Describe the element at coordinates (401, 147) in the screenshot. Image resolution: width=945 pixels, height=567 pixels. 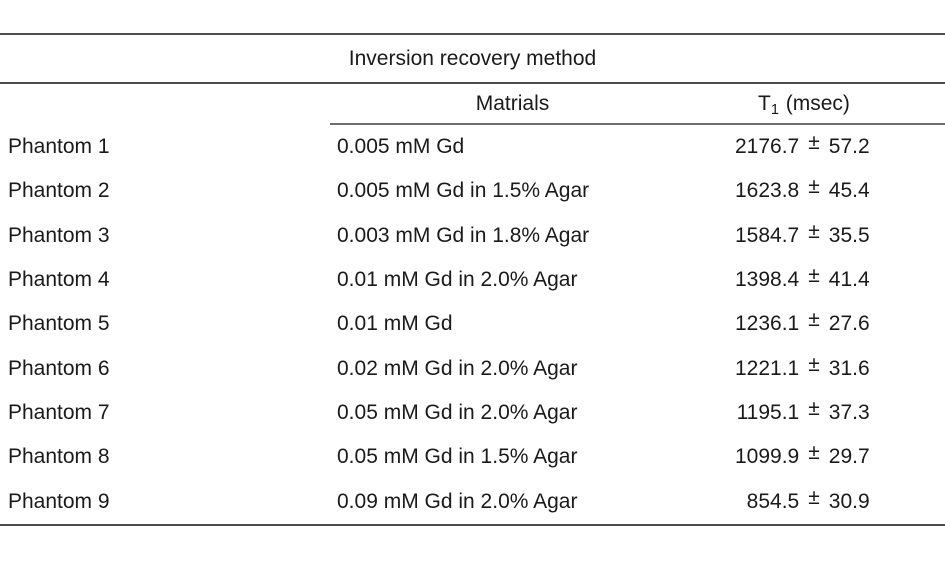
I see `material-value: 0.005 mM Gd` at that location.